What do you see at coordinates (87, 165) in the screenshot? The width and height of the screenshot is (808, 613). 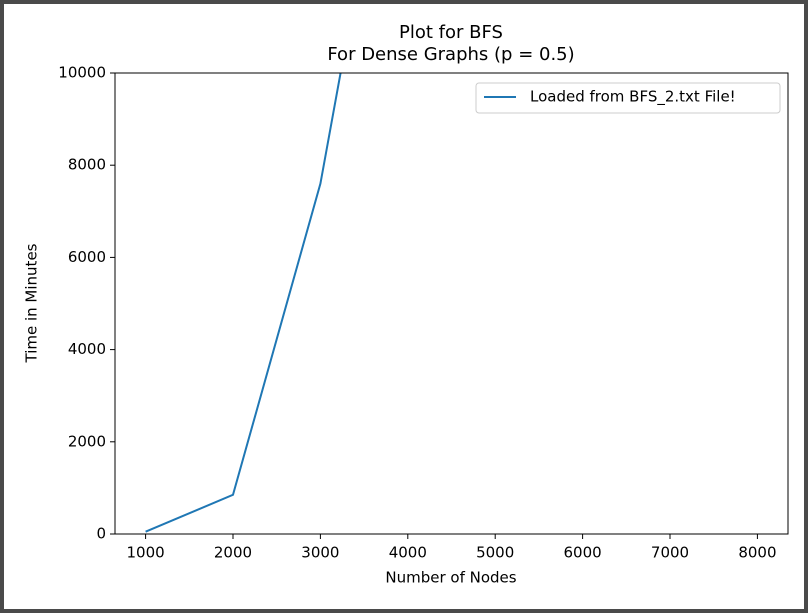 I see `y-tick-label: 8000` at bounding box center [87, 165].